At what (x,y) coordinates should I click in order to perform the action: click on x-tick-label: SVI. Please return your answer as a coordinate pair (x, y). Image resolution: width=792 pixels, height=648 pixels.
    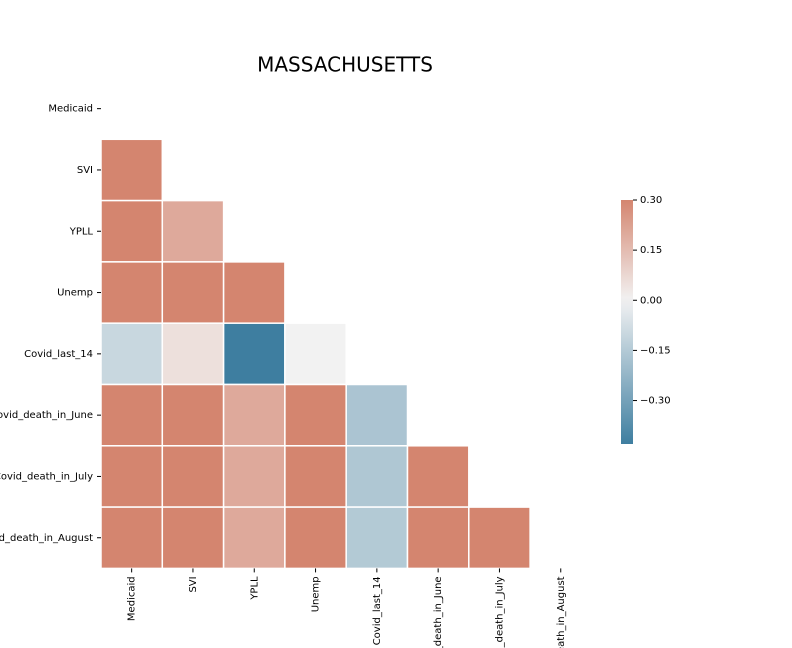
    Looking at the image, I should click on (193, 584).